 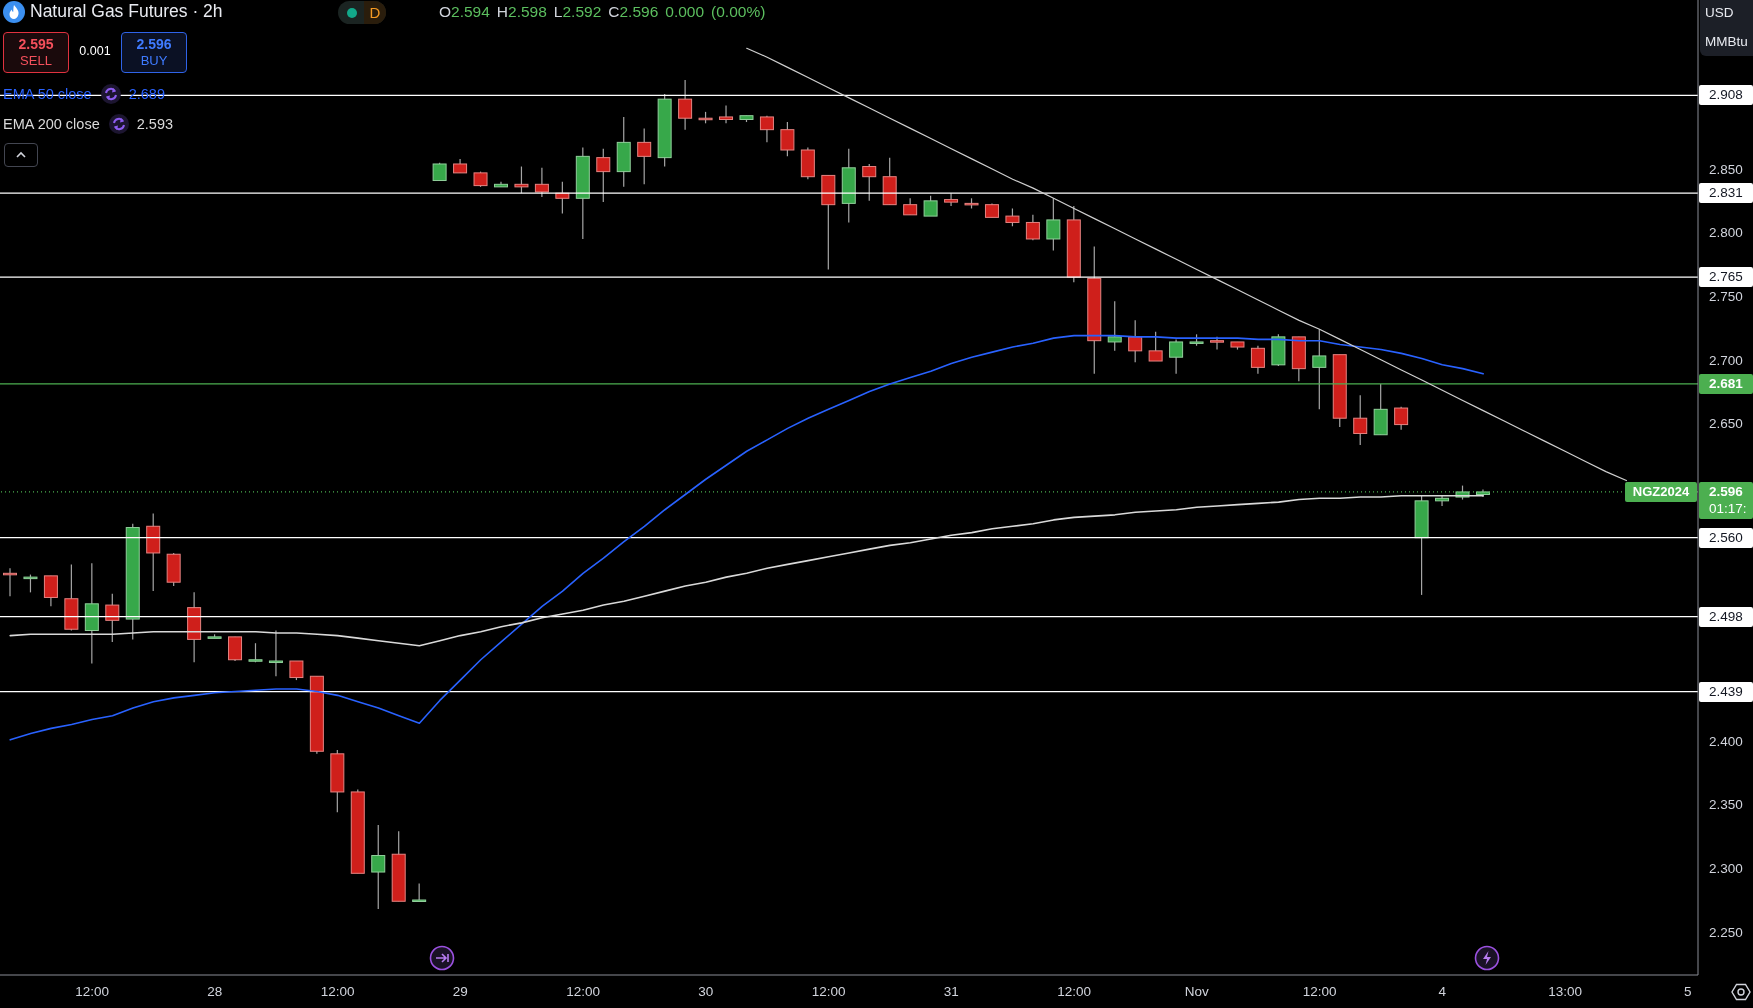 What do you see at coordinates (460, 991) in the screenshot?
I see `x-tick-label: 29` at bounding box center [460, 991].